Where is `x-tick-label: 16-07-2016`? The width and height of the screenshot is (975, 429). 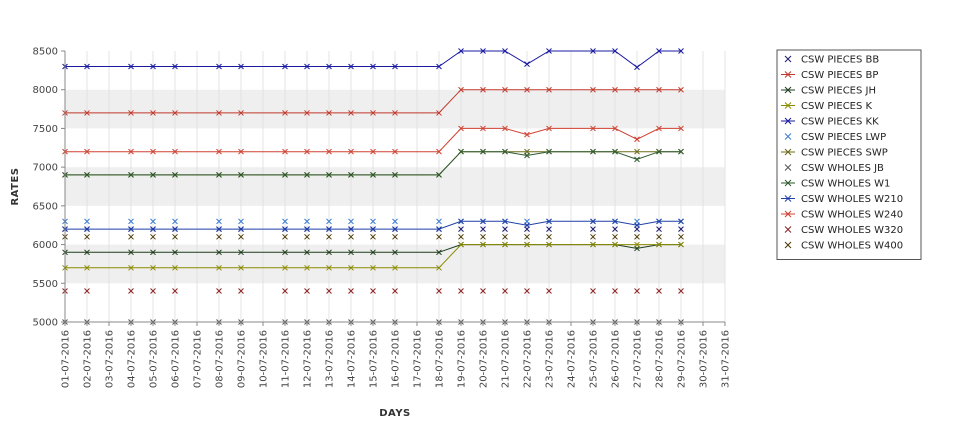 x-tick-label: 16-07-2016 is located at coordinates (396, 359).